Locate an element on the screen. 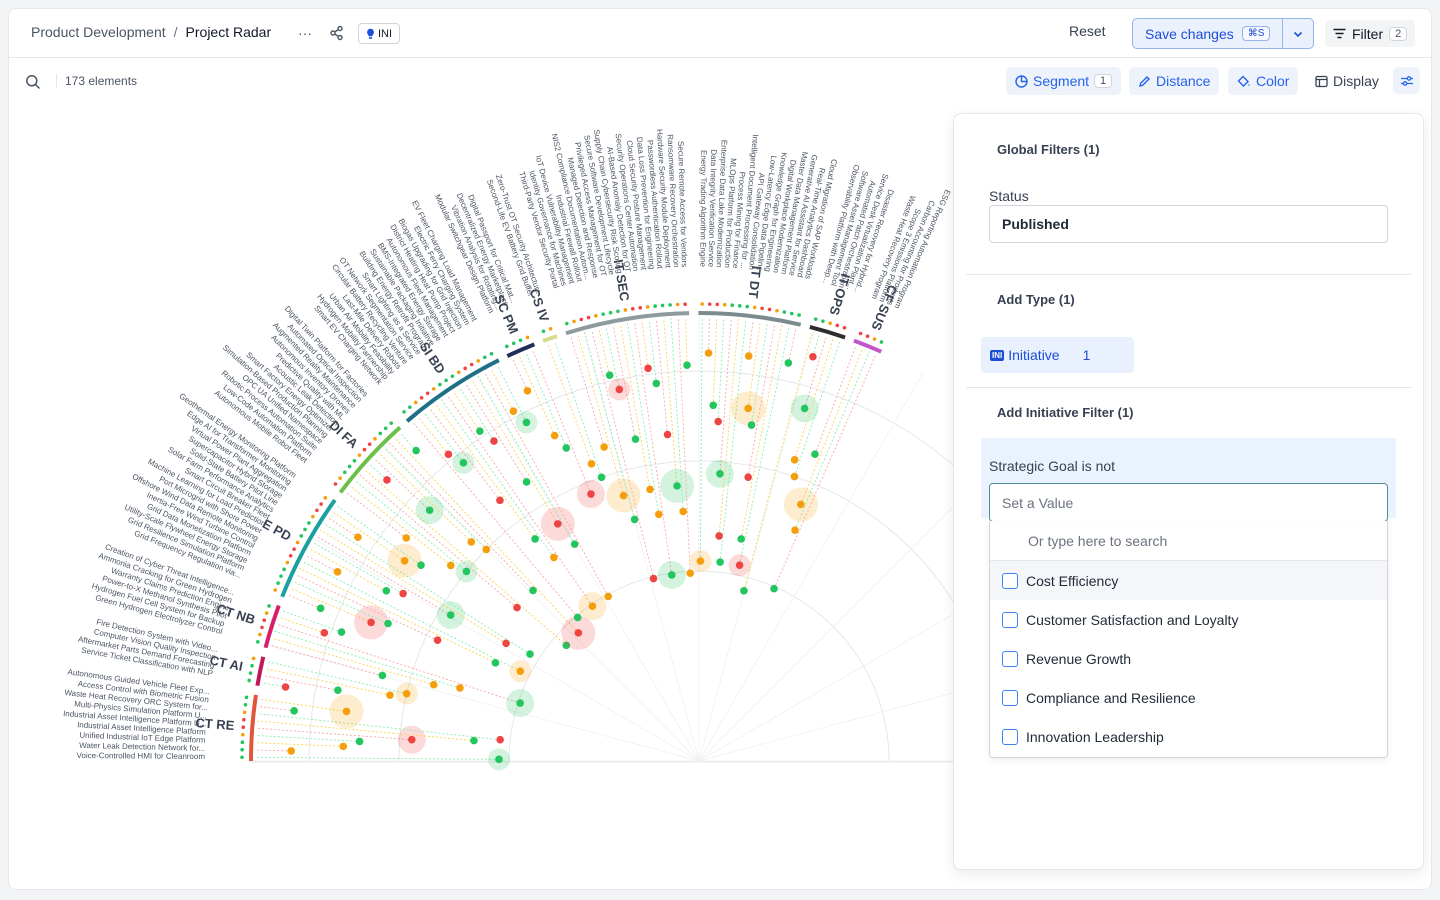 This screenshot has width=1440, height=900. reset-button: Reset is located at coordinates (1087, 31).